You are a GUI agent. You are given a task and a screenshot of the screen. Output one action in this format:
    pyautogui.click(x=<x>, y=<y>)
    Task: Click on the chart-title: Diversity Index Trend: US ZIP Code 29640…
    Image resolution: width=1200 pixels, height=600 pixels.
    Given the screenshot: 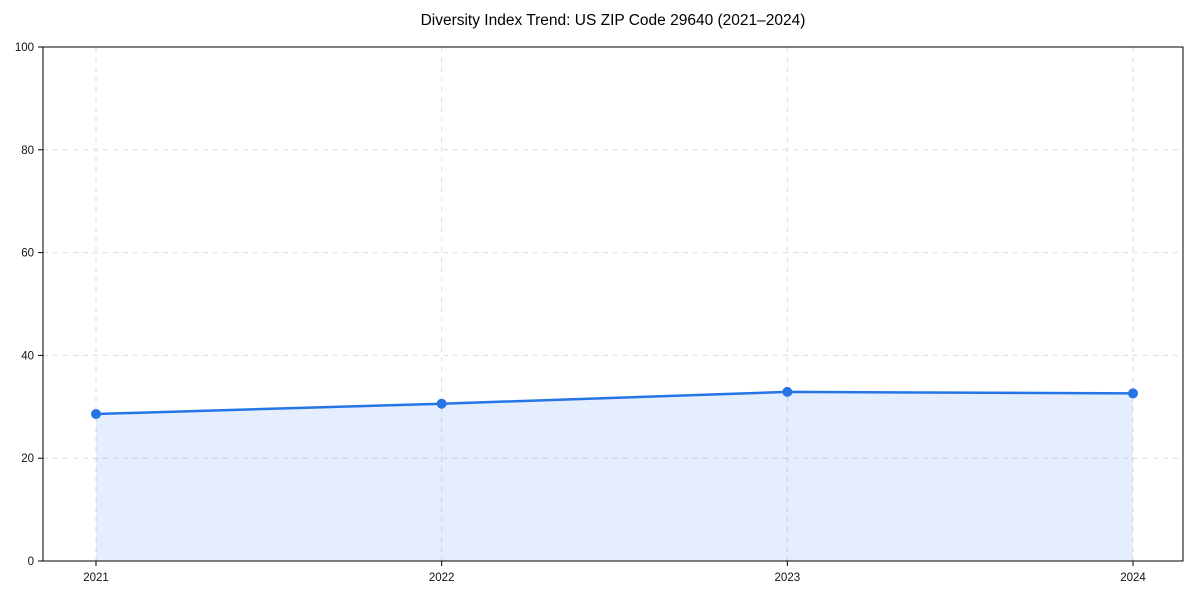 What is the action you would take?
    pyautogui.click(x=613, y=20)
    